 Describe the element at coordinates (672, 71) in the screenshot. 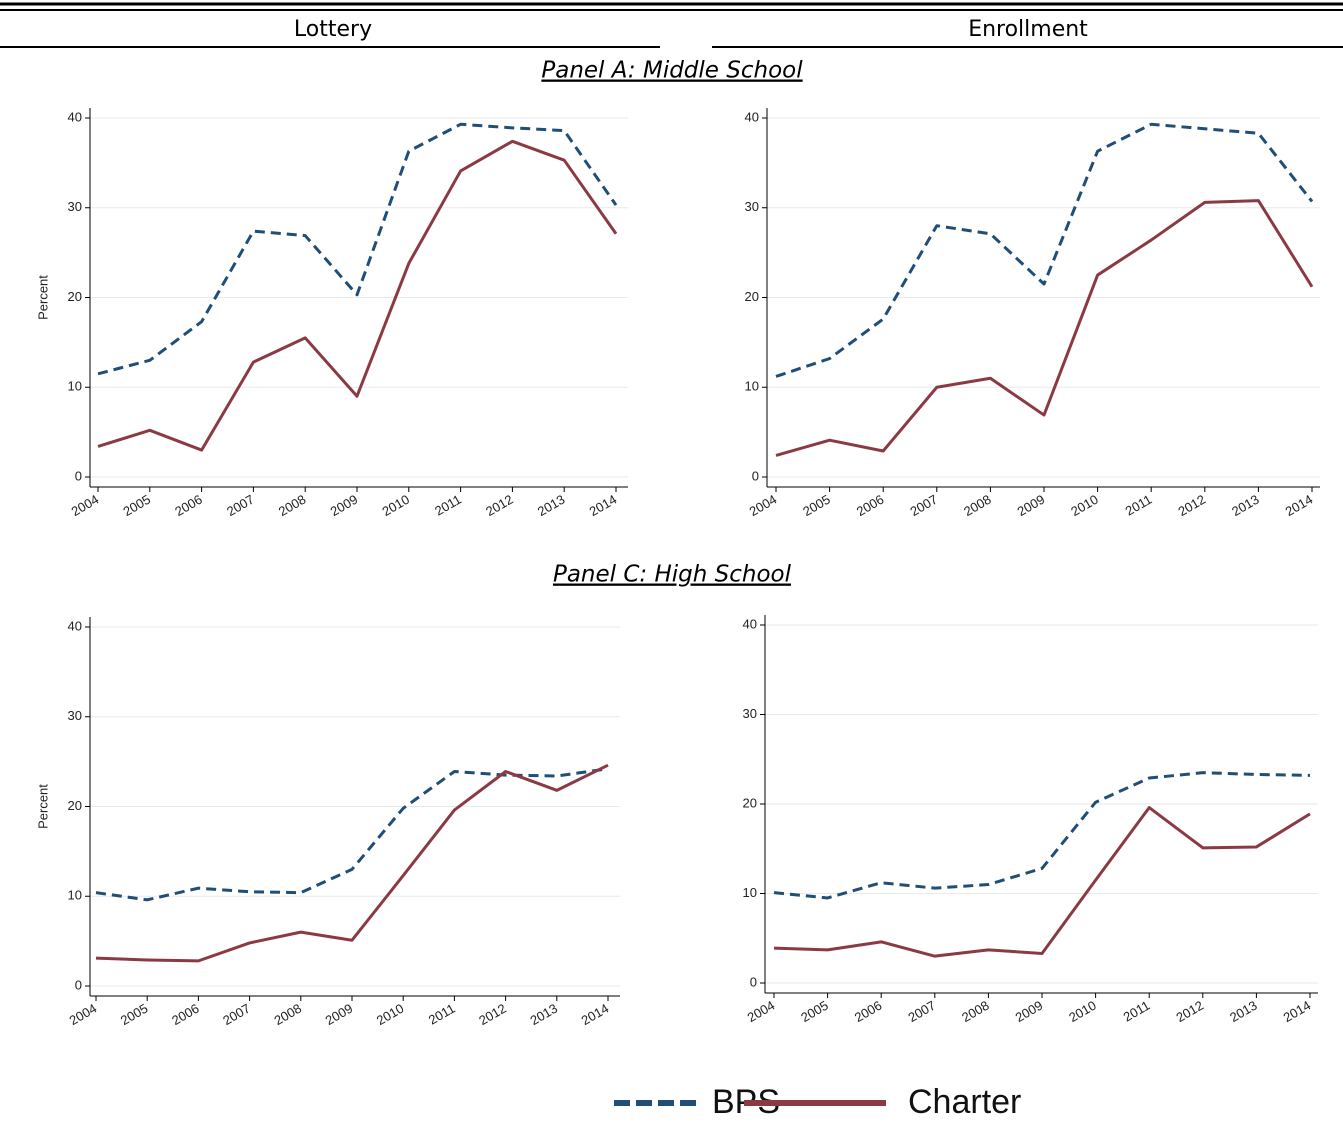

I see `panel-title: Panel A: Middle School` at that location.